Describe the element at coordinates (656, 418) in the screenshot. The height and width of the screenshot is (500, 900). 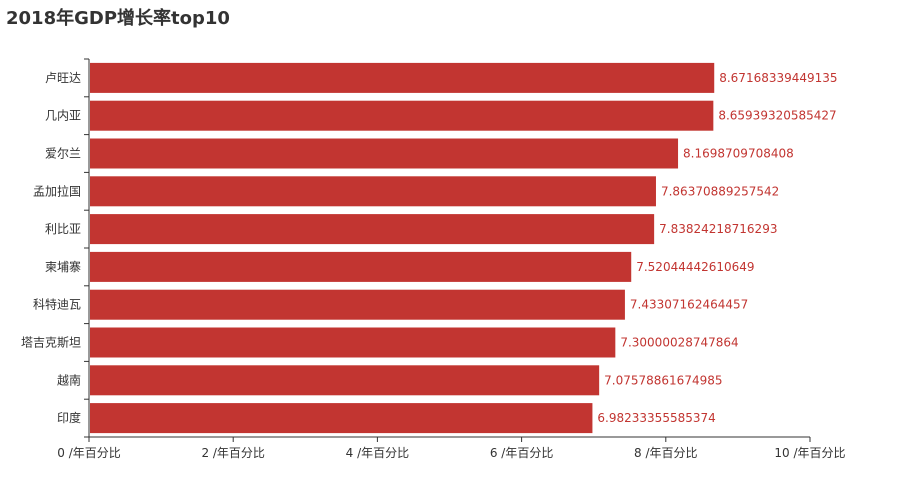
I see `data-label: 6.98233355585374` at that location.